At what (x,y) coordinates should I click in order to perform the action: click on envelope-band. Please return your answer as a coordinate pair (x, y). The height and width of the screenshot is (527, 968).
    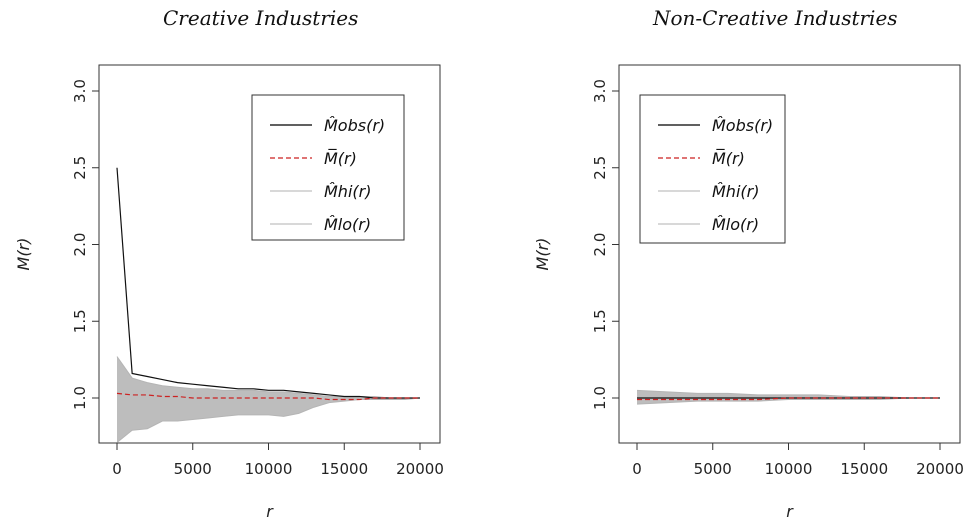
    Looking at the image, I should click on (268, 399).